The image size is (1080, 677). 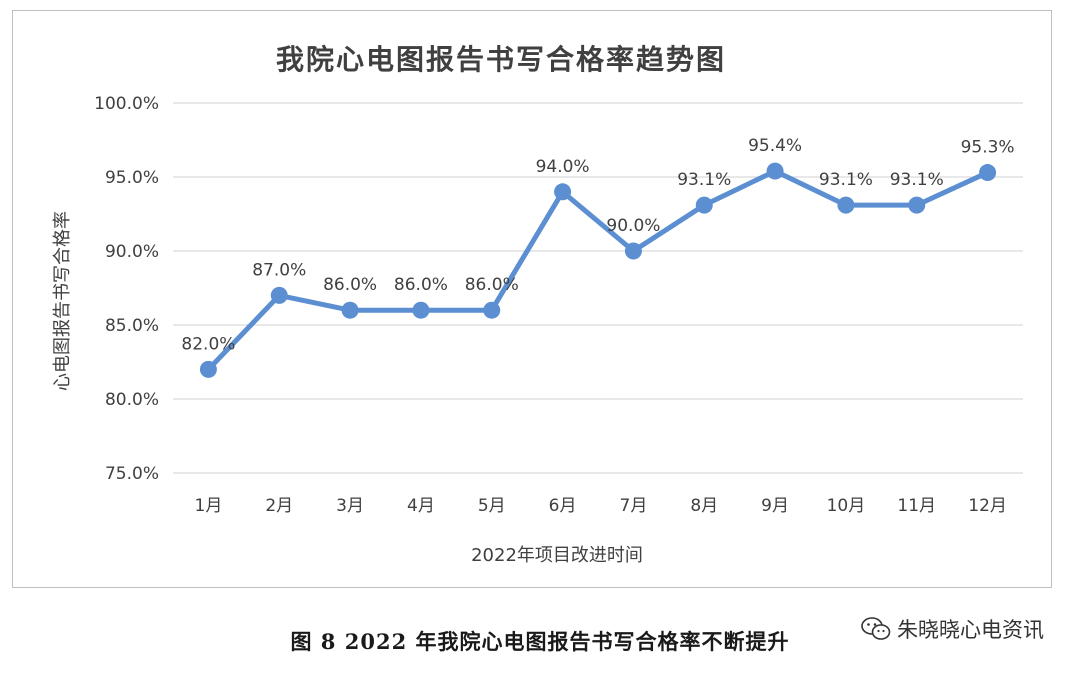 What do you see at coordinates (492, 506) in the screenshot?
I see `x-tick-label: 5月` at bounding box center [492, 506].